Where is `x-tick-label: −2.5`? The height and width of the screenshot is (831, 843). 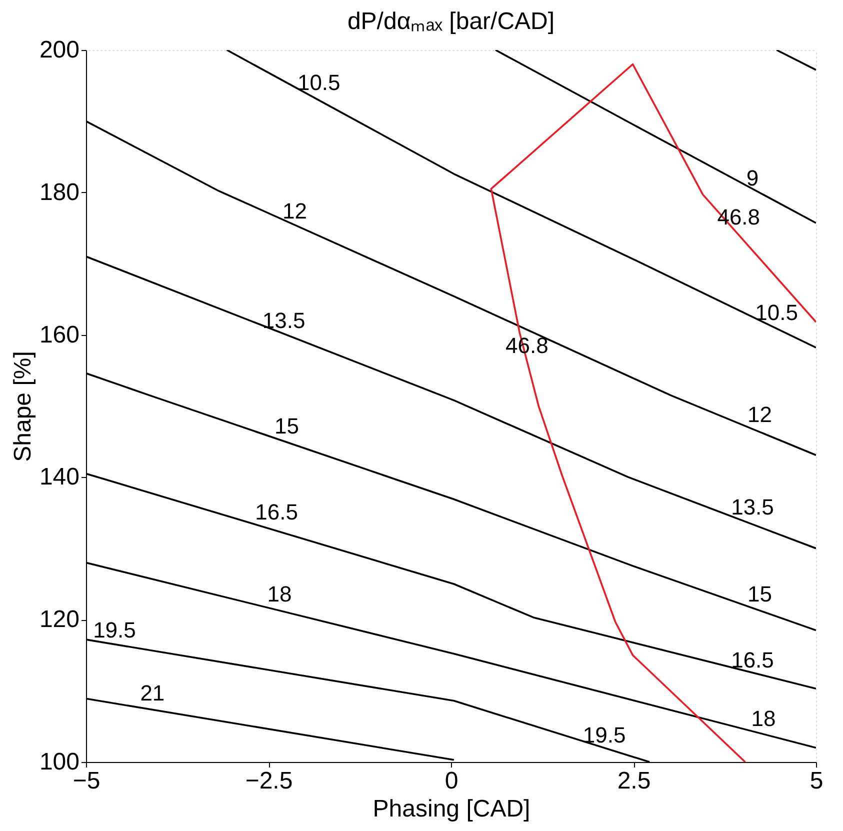 x-tick-label: −2.5 is located at coordinates (269, 781).